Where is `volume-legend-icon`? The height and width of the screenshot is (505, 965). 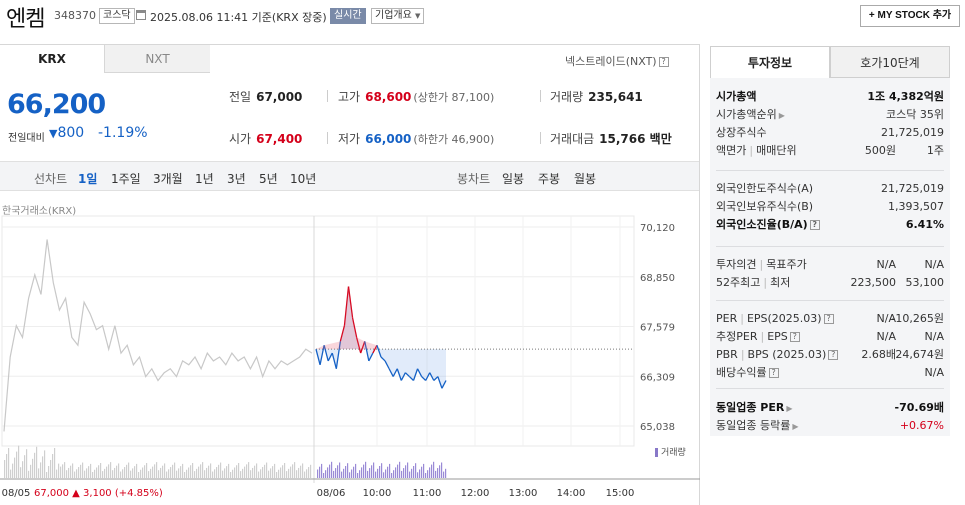 volume-legend-icon is located at coordinates (656, 452).